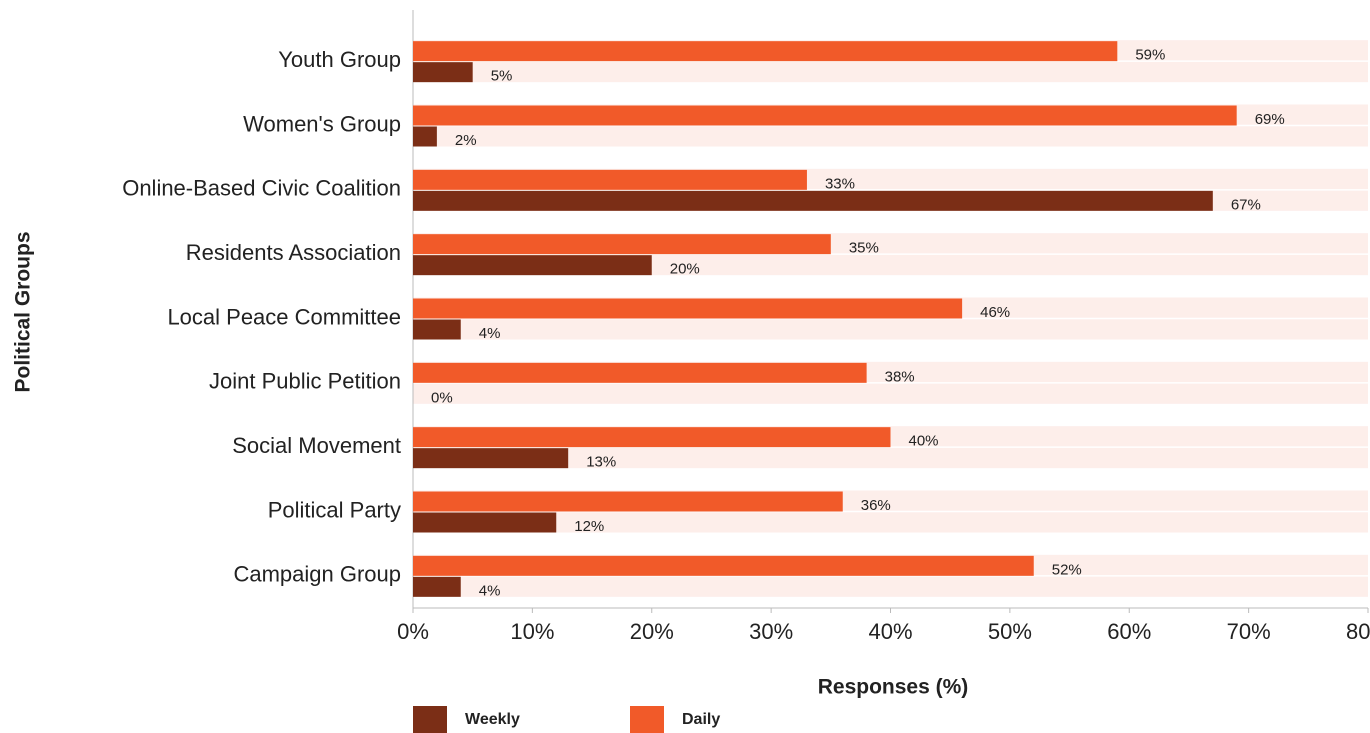 This screenshot has height=733, width=1370. I want to click on y-tick-label: Youth Group, so click(339, 59).